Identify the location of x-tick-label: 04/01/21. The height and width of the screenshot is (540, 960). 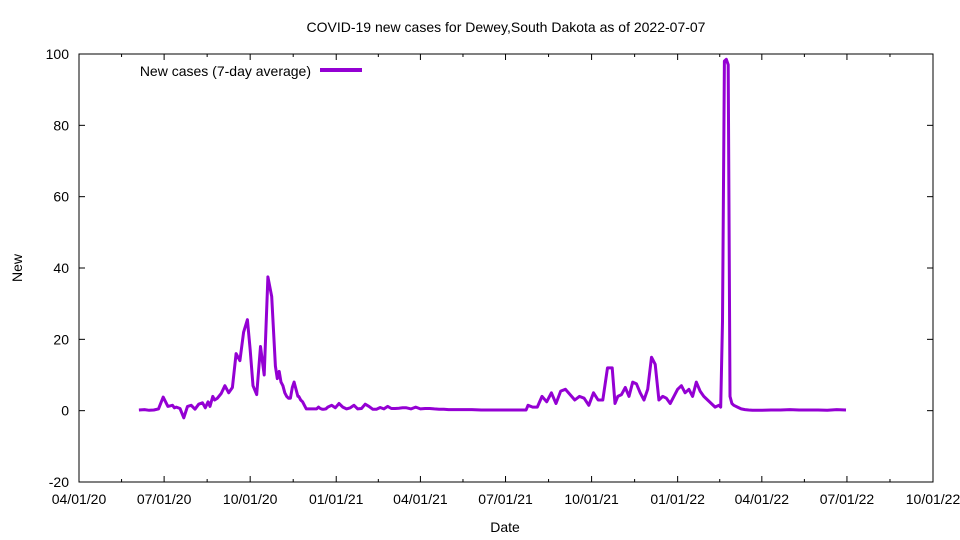
(420, 499).